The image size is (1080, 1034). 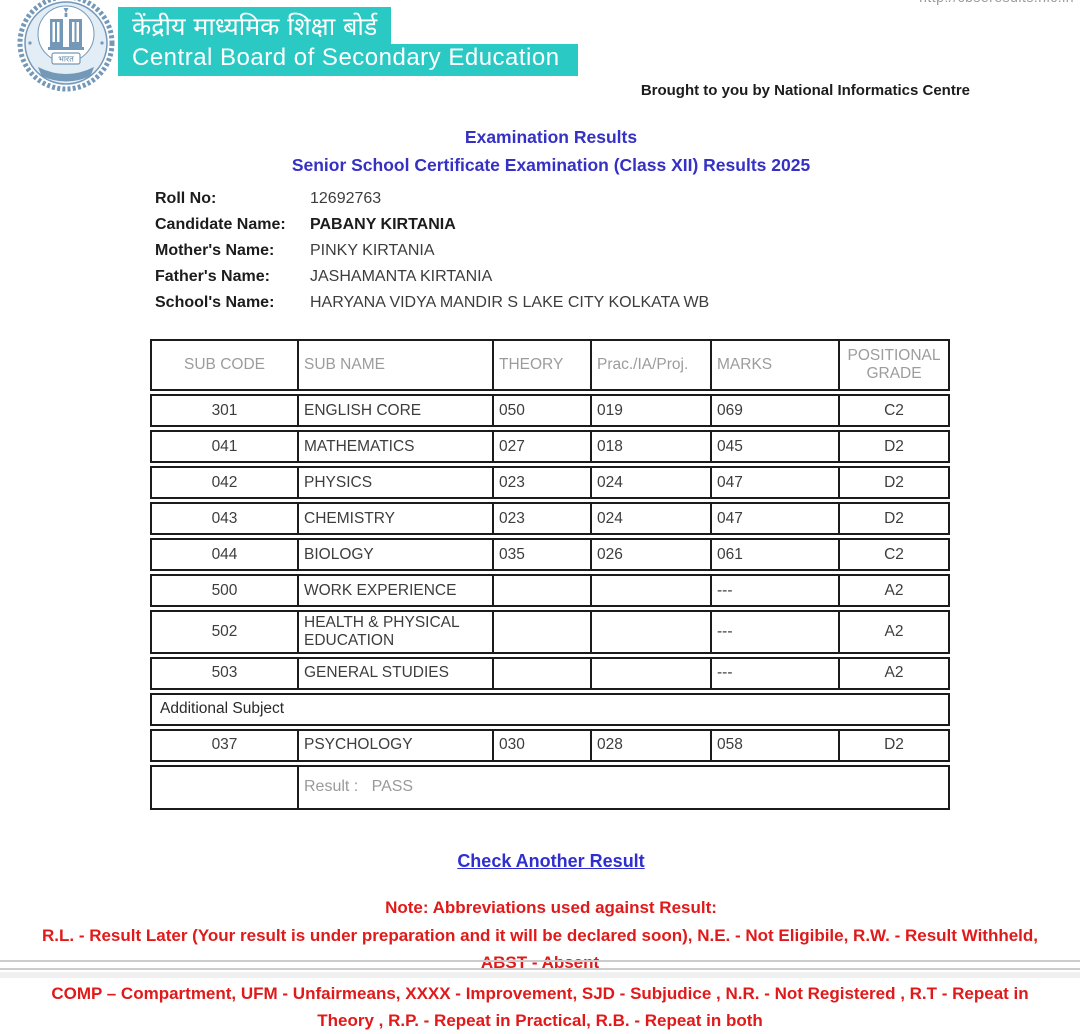 I want to click on column-header: POSITIONAL GRADE, so click(x=894, y=365).